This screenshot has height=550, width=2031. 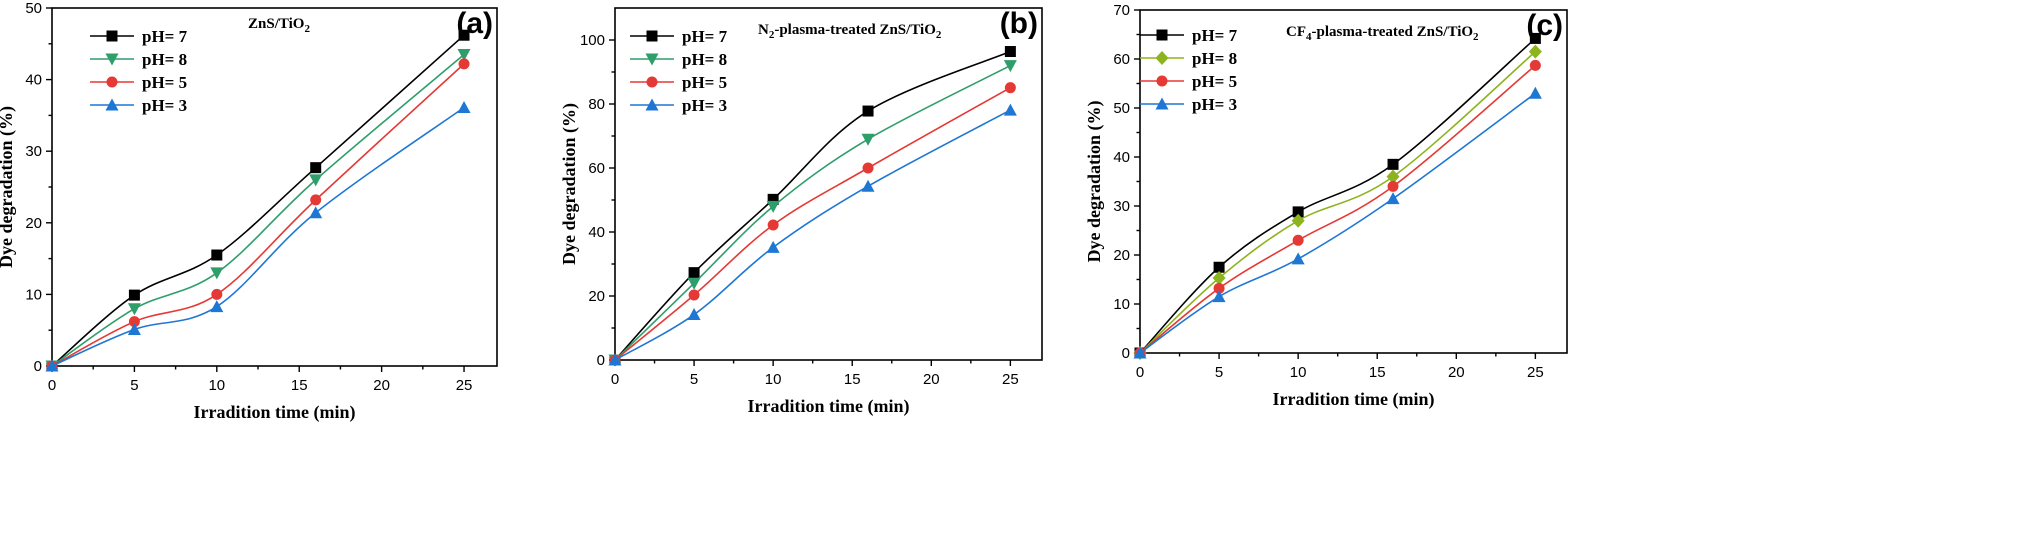 What do you see at coordinates (1121, 10) in the screenshot?
I see `y-tick-label: 70` at bounding box center [1121, 10].